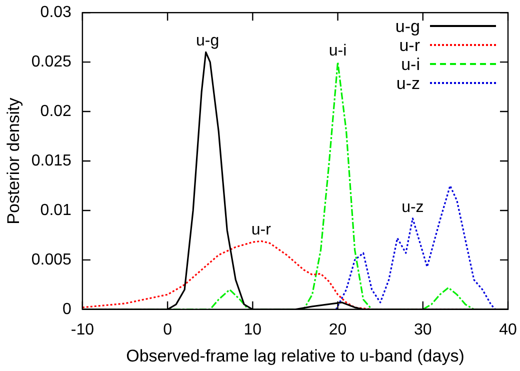  What do you see at coordinates (51, 161) in the screenshot?
I see `y-tick-label: 0.015` at bounding box center [51, 161].